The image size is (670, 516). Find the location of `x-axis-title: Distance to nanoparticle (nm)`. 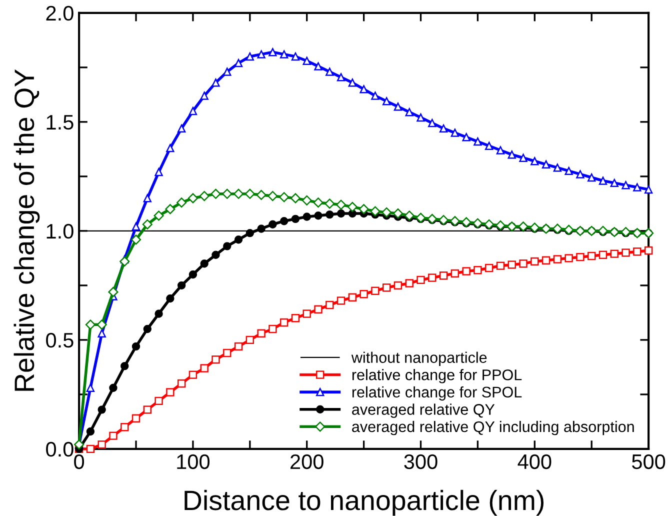

x-axis-title: Distance to nanoparticle (nm) is located at coordinates (364, 503).